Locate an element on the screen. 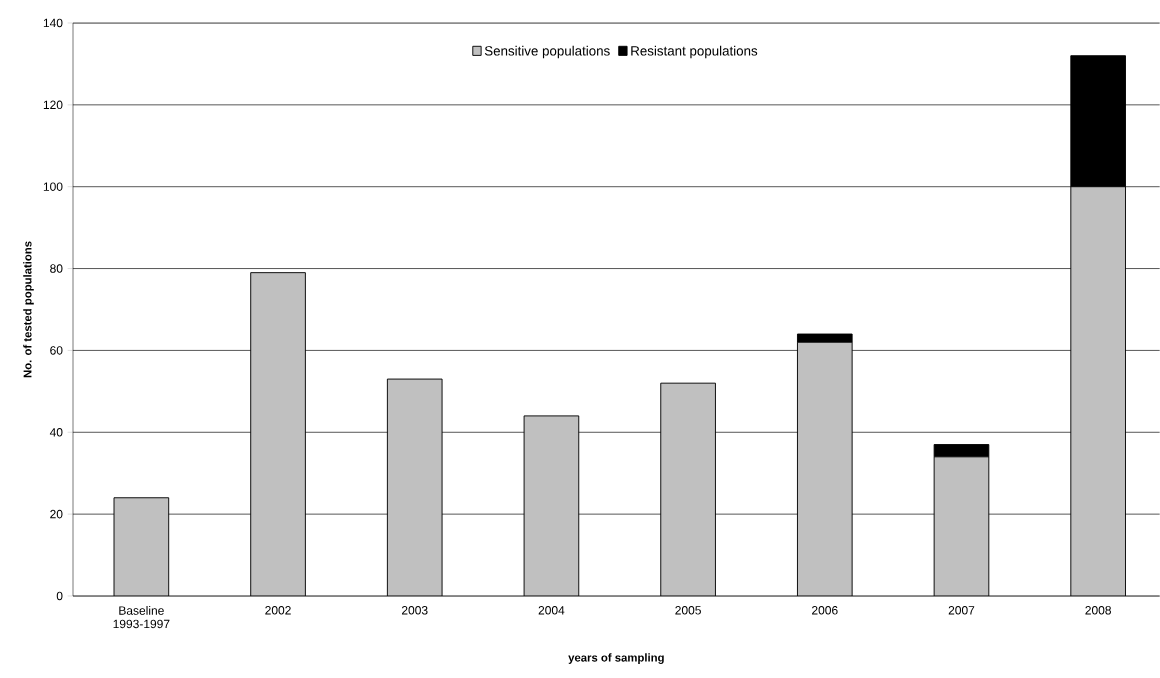 The width and height of the screenshot is (1160, 678). y-axis-title: No. of tested populations is located at coordinates (28, 309).